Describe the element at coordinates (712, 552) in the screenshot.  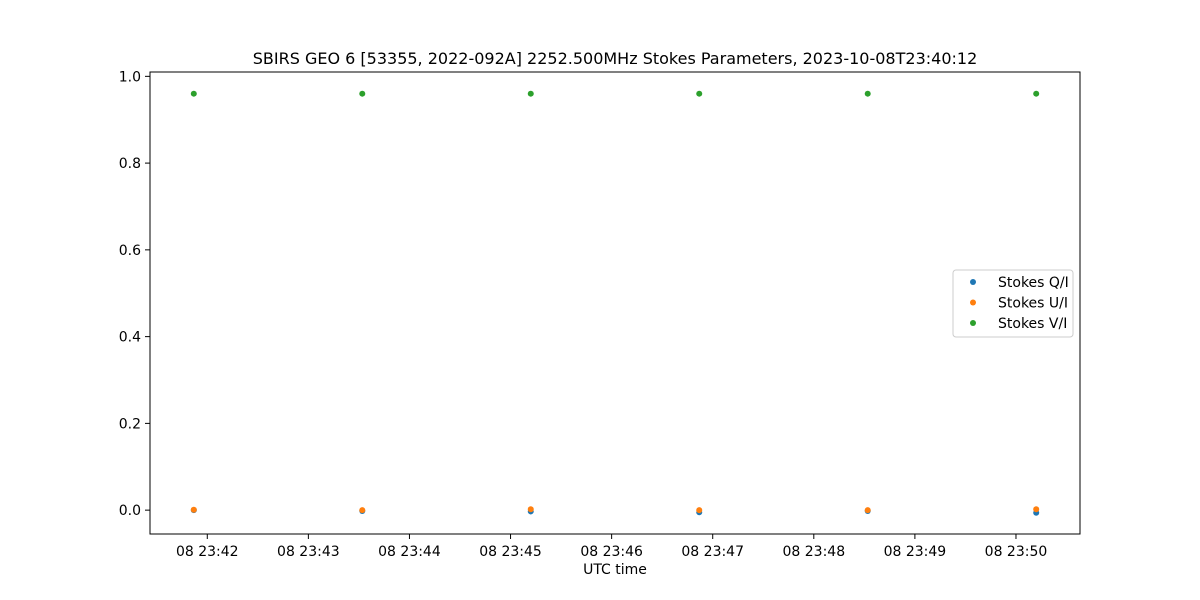
I see `x-tick-label: 08 23:47` at that location.